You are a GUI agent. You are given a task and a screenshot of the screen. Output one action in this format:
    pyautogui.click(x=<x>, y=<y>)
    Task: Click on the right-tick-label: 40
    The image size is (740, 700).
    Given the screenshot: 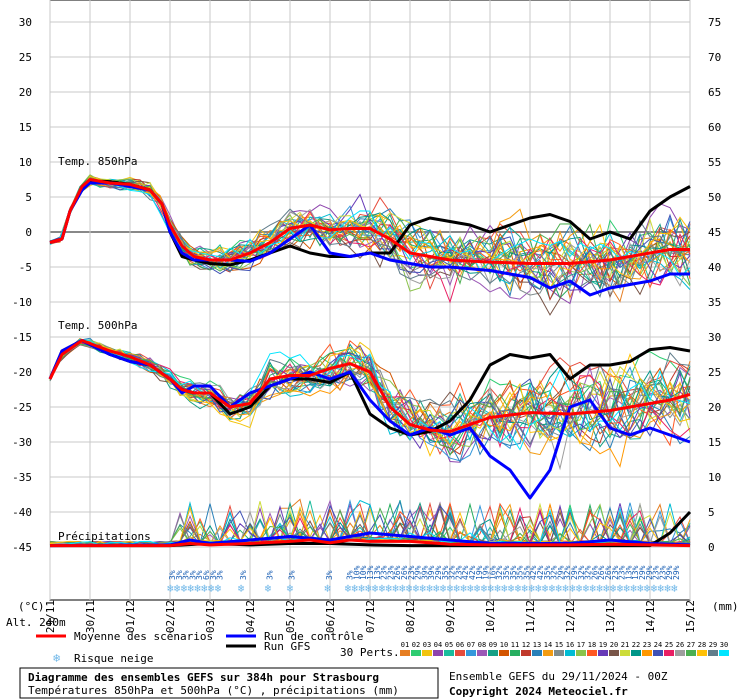 What is the action you would take?
    pyautogui.click(x=714, y=267)
    